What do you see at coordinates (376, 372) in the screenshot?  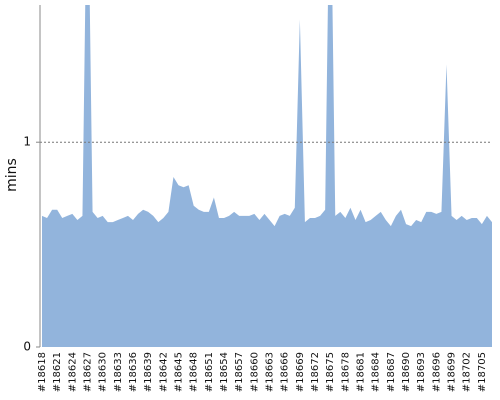 I see `x-tick-label: #18684` at bounding box center [376, 372].